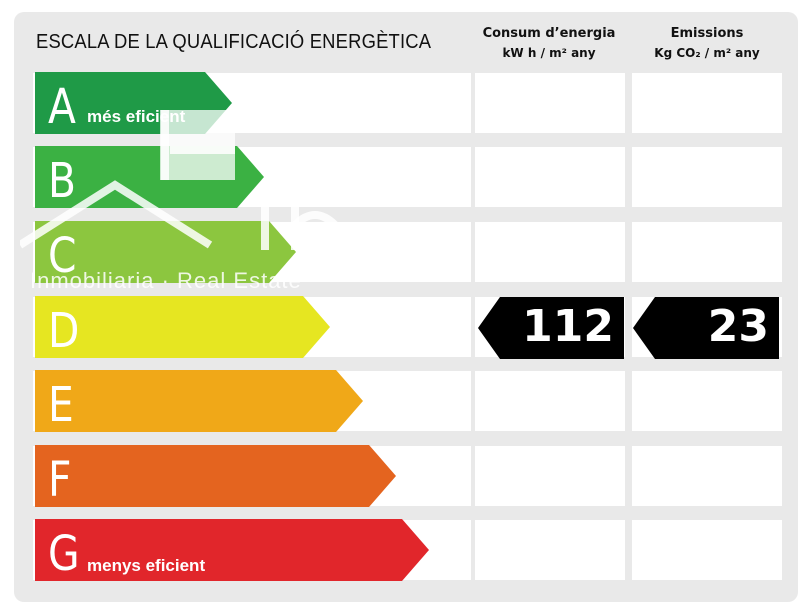 Image resolution: width=812 pixels, height=610 pixels. What do you see at coordinates (64, 554) in the screenshot?
I see `grade-letter-g: G` at bounding box center [64, 554].